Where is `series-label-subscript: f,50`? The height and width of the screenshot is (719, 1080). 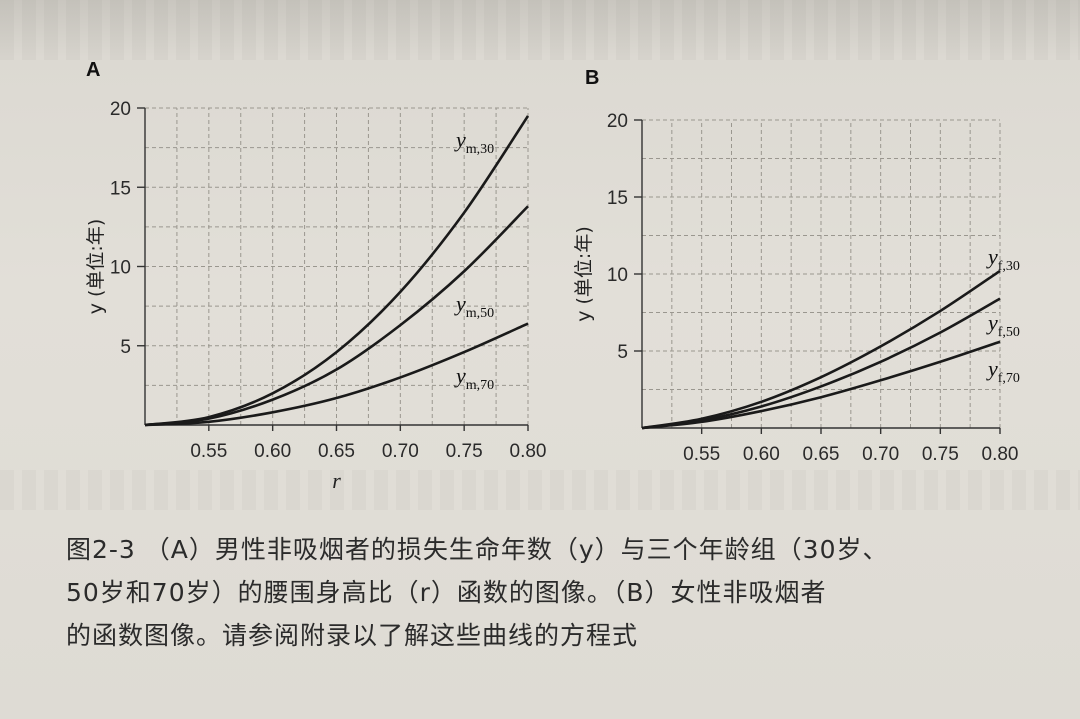
series-label-subscript: f,50 is located at coordinates (1009, 332).